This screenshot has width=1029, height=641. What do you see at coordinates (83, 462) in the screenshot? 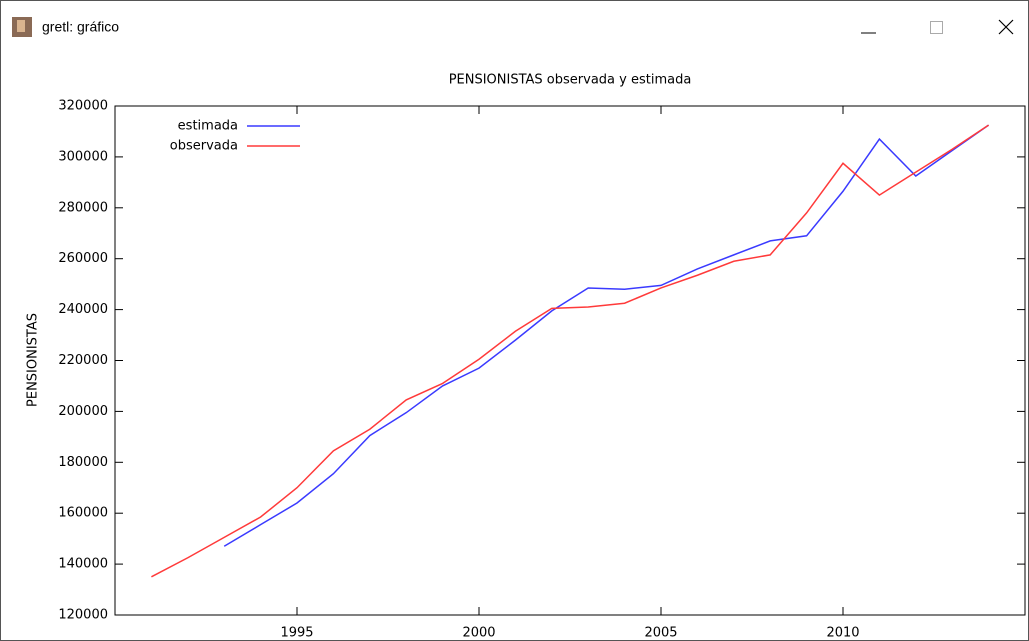
I see `y-tick-label: 180000` at bounding box center [83, 462].